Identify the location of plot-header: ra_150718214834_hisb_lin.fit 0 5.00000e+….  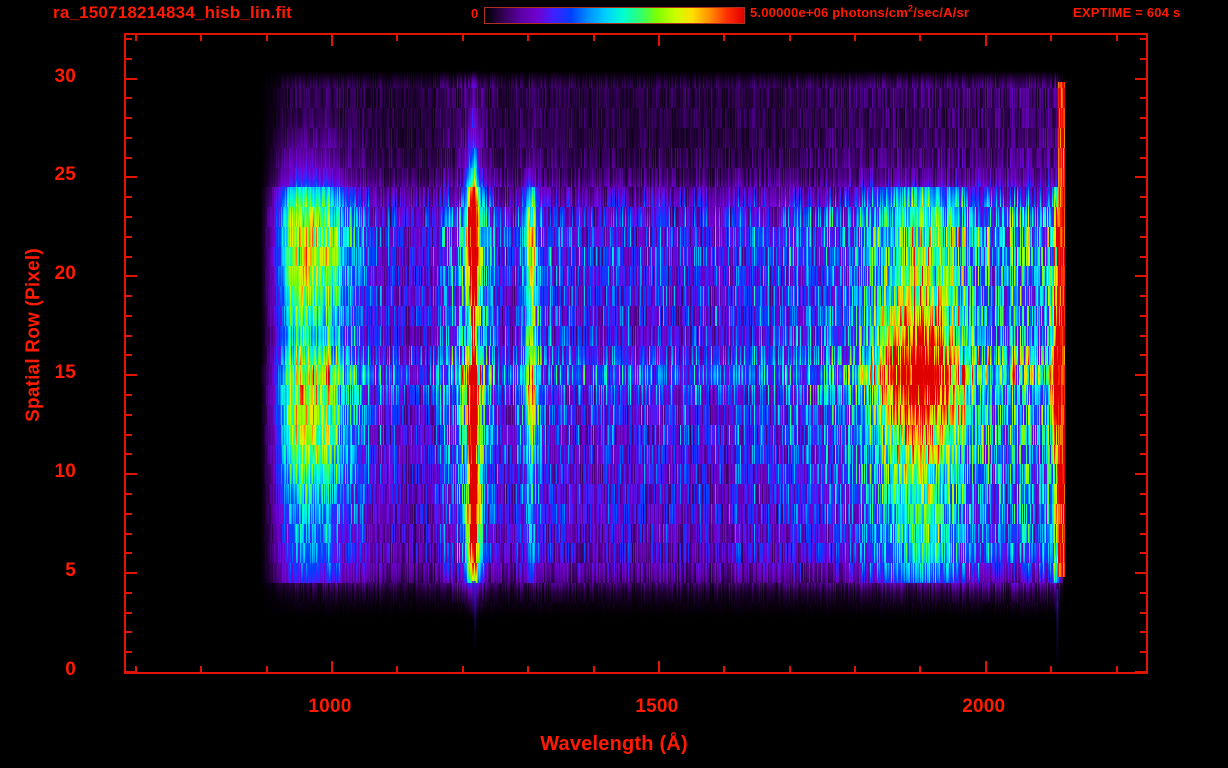
(614, 15).